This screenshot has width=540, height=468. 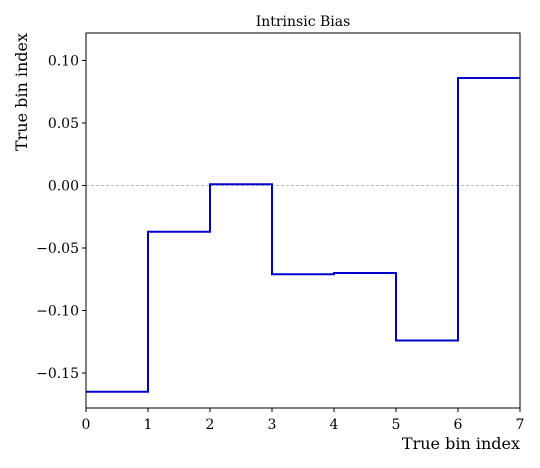 I want to click on x-tick-label: 7, so click(x=520, y=425).